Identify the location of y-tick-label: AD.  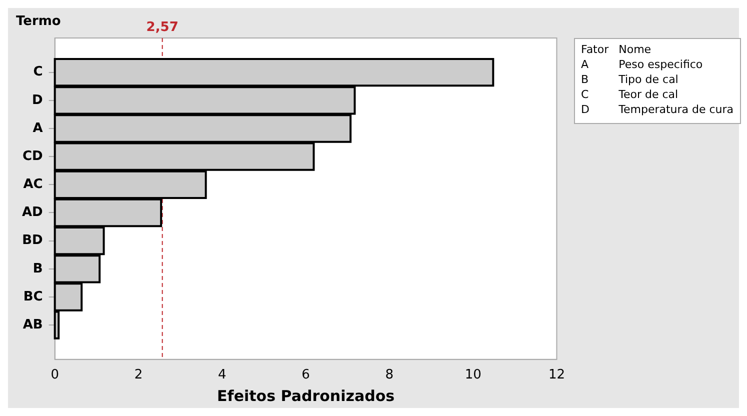
(33, 212).